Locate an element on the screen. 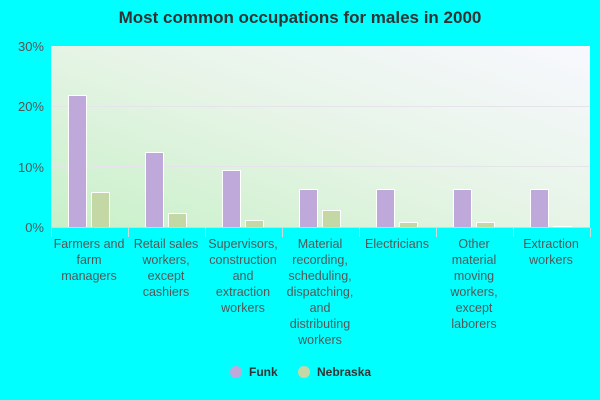 This screenshot has width=600, height=400. nebraska-swatch-icon is located at coordinates (304, 372).